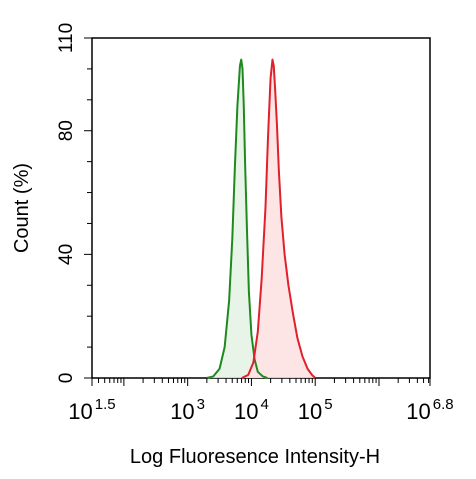 Image resolution: width=476 pixels, height=479 pixels. I want to click on x-axis-tick-labels: 10 1.5 10 3 10 4 10 5 10 6.8, so click(260, 410).